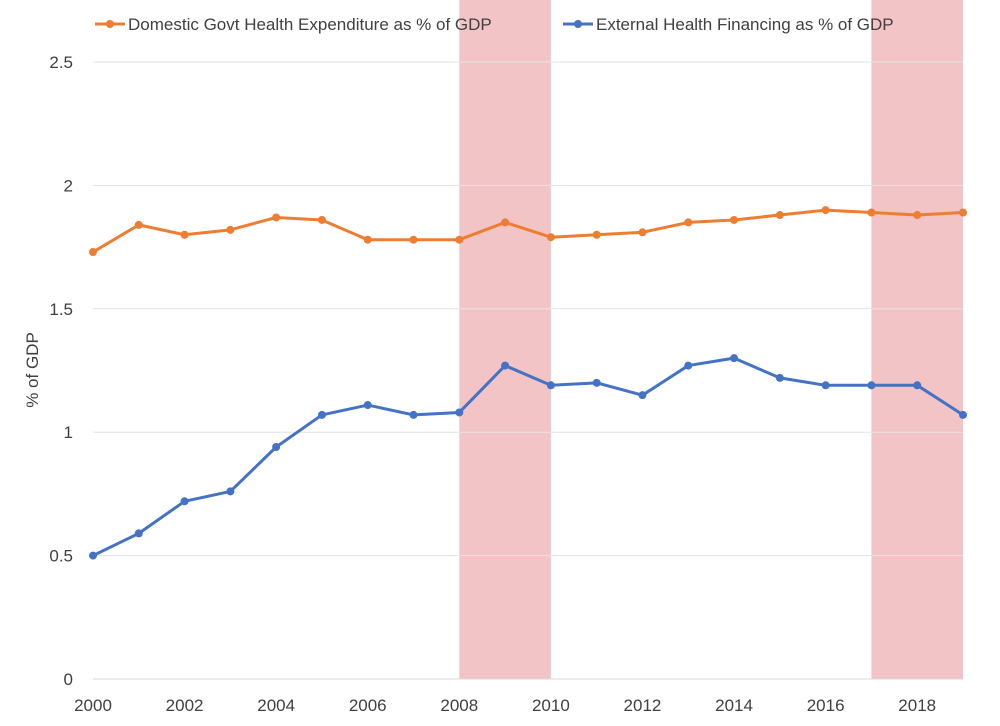 This screenshot has height=726, width=1000. Describe the element at coordinates (643, 705) in the screenshot. I see `x-tick-label: 2012` at that location.